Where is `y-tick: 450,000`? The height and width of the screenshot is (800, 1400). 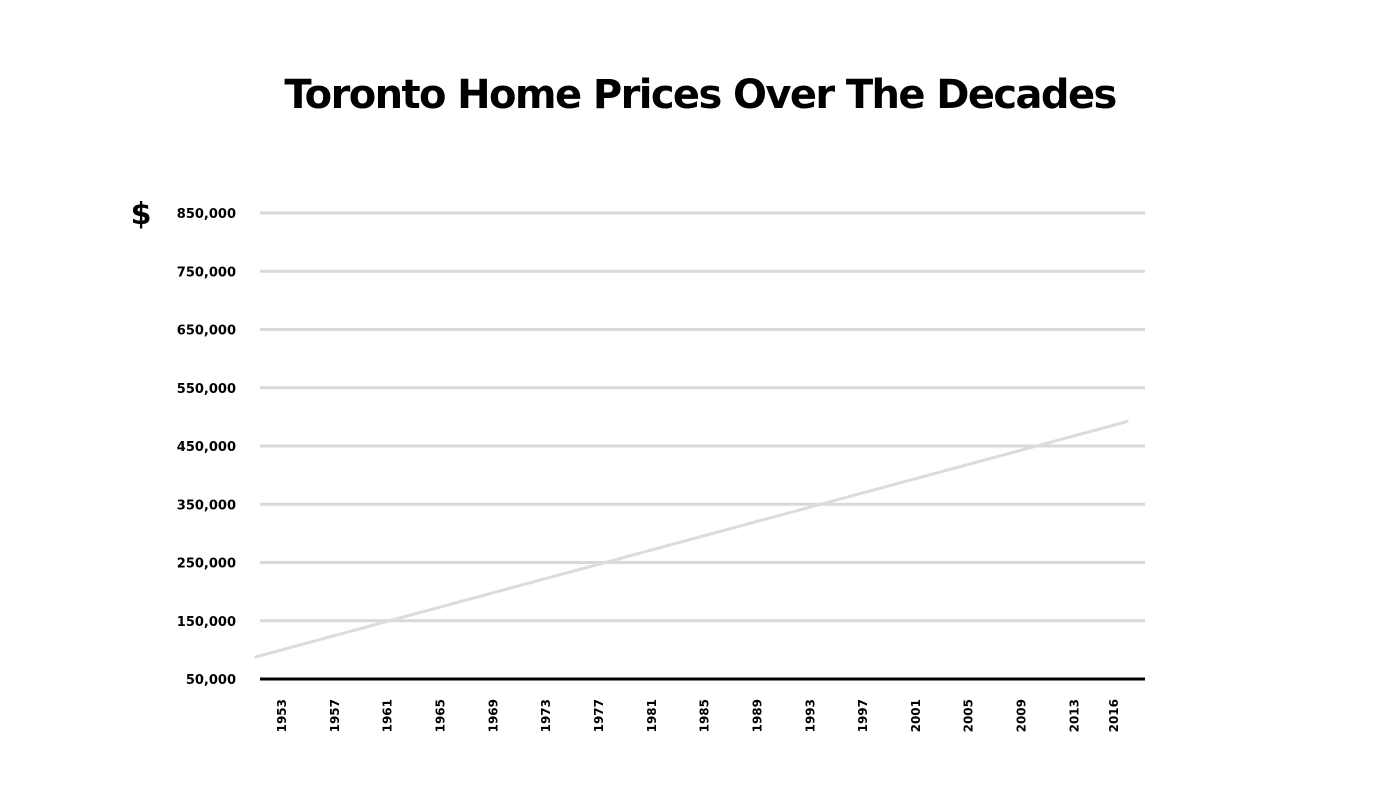 y-tick: 450,000 is located at coordinates (206, 447).